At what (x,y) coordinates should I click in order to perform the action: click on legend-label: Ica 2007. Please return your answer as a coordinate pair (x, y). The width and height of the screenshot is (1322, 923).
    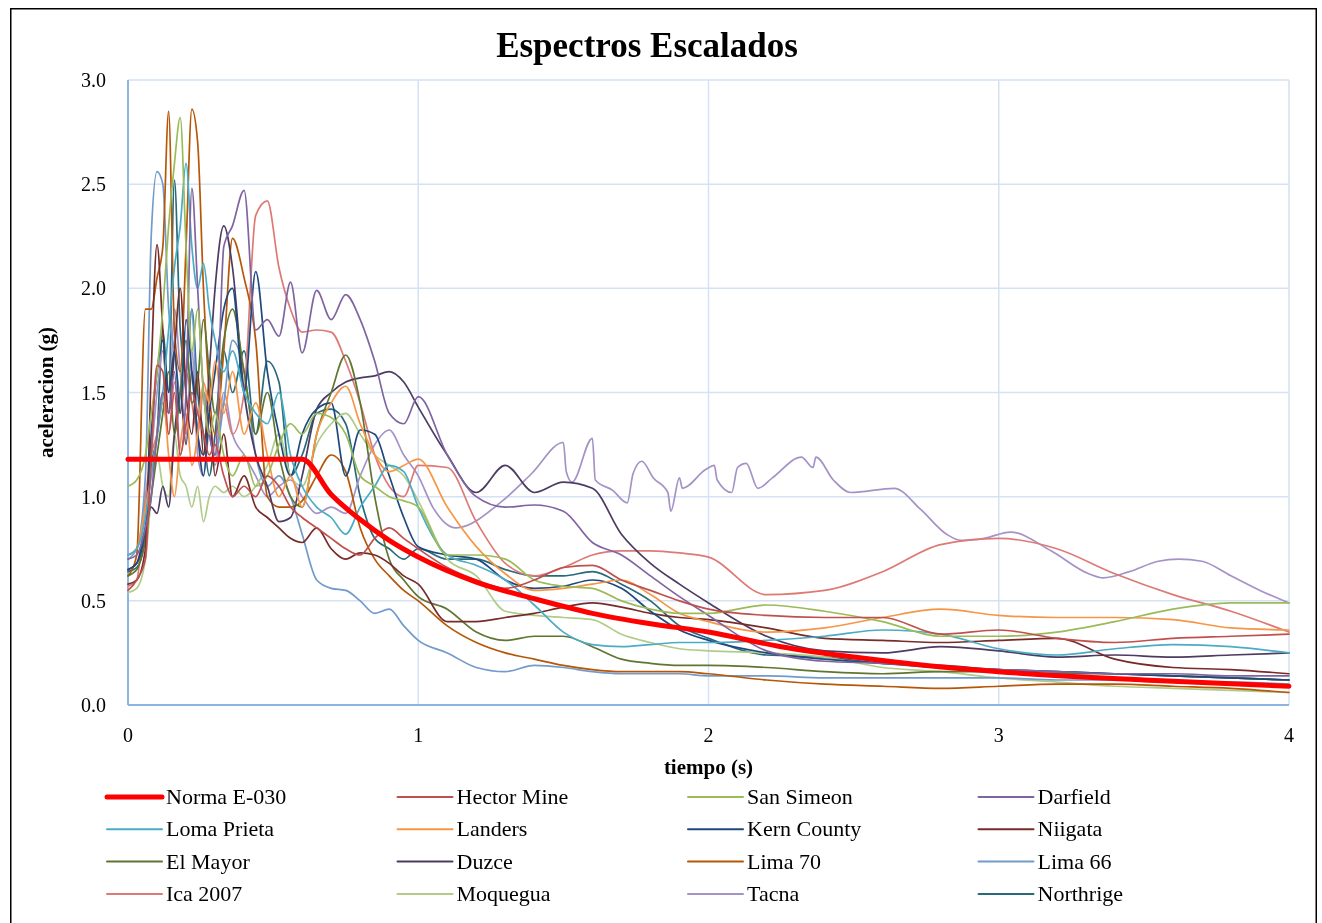
    Looking at the image, I should click on (204, 893).